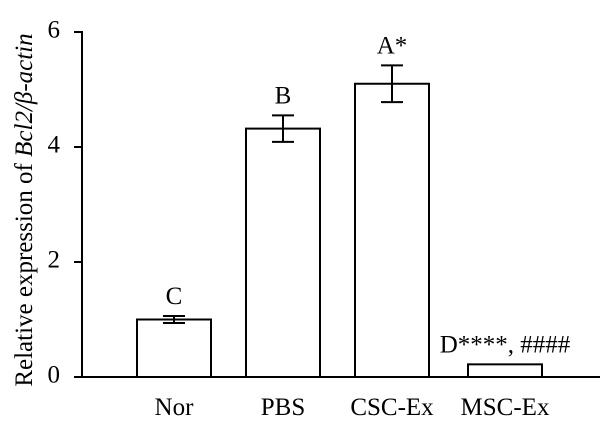 The width and height of the screenshot is (600, 428). What do you see at coordinates (174, 296) in the screenshot?
I see `significance-label: C` at bounding box center [174, 296].